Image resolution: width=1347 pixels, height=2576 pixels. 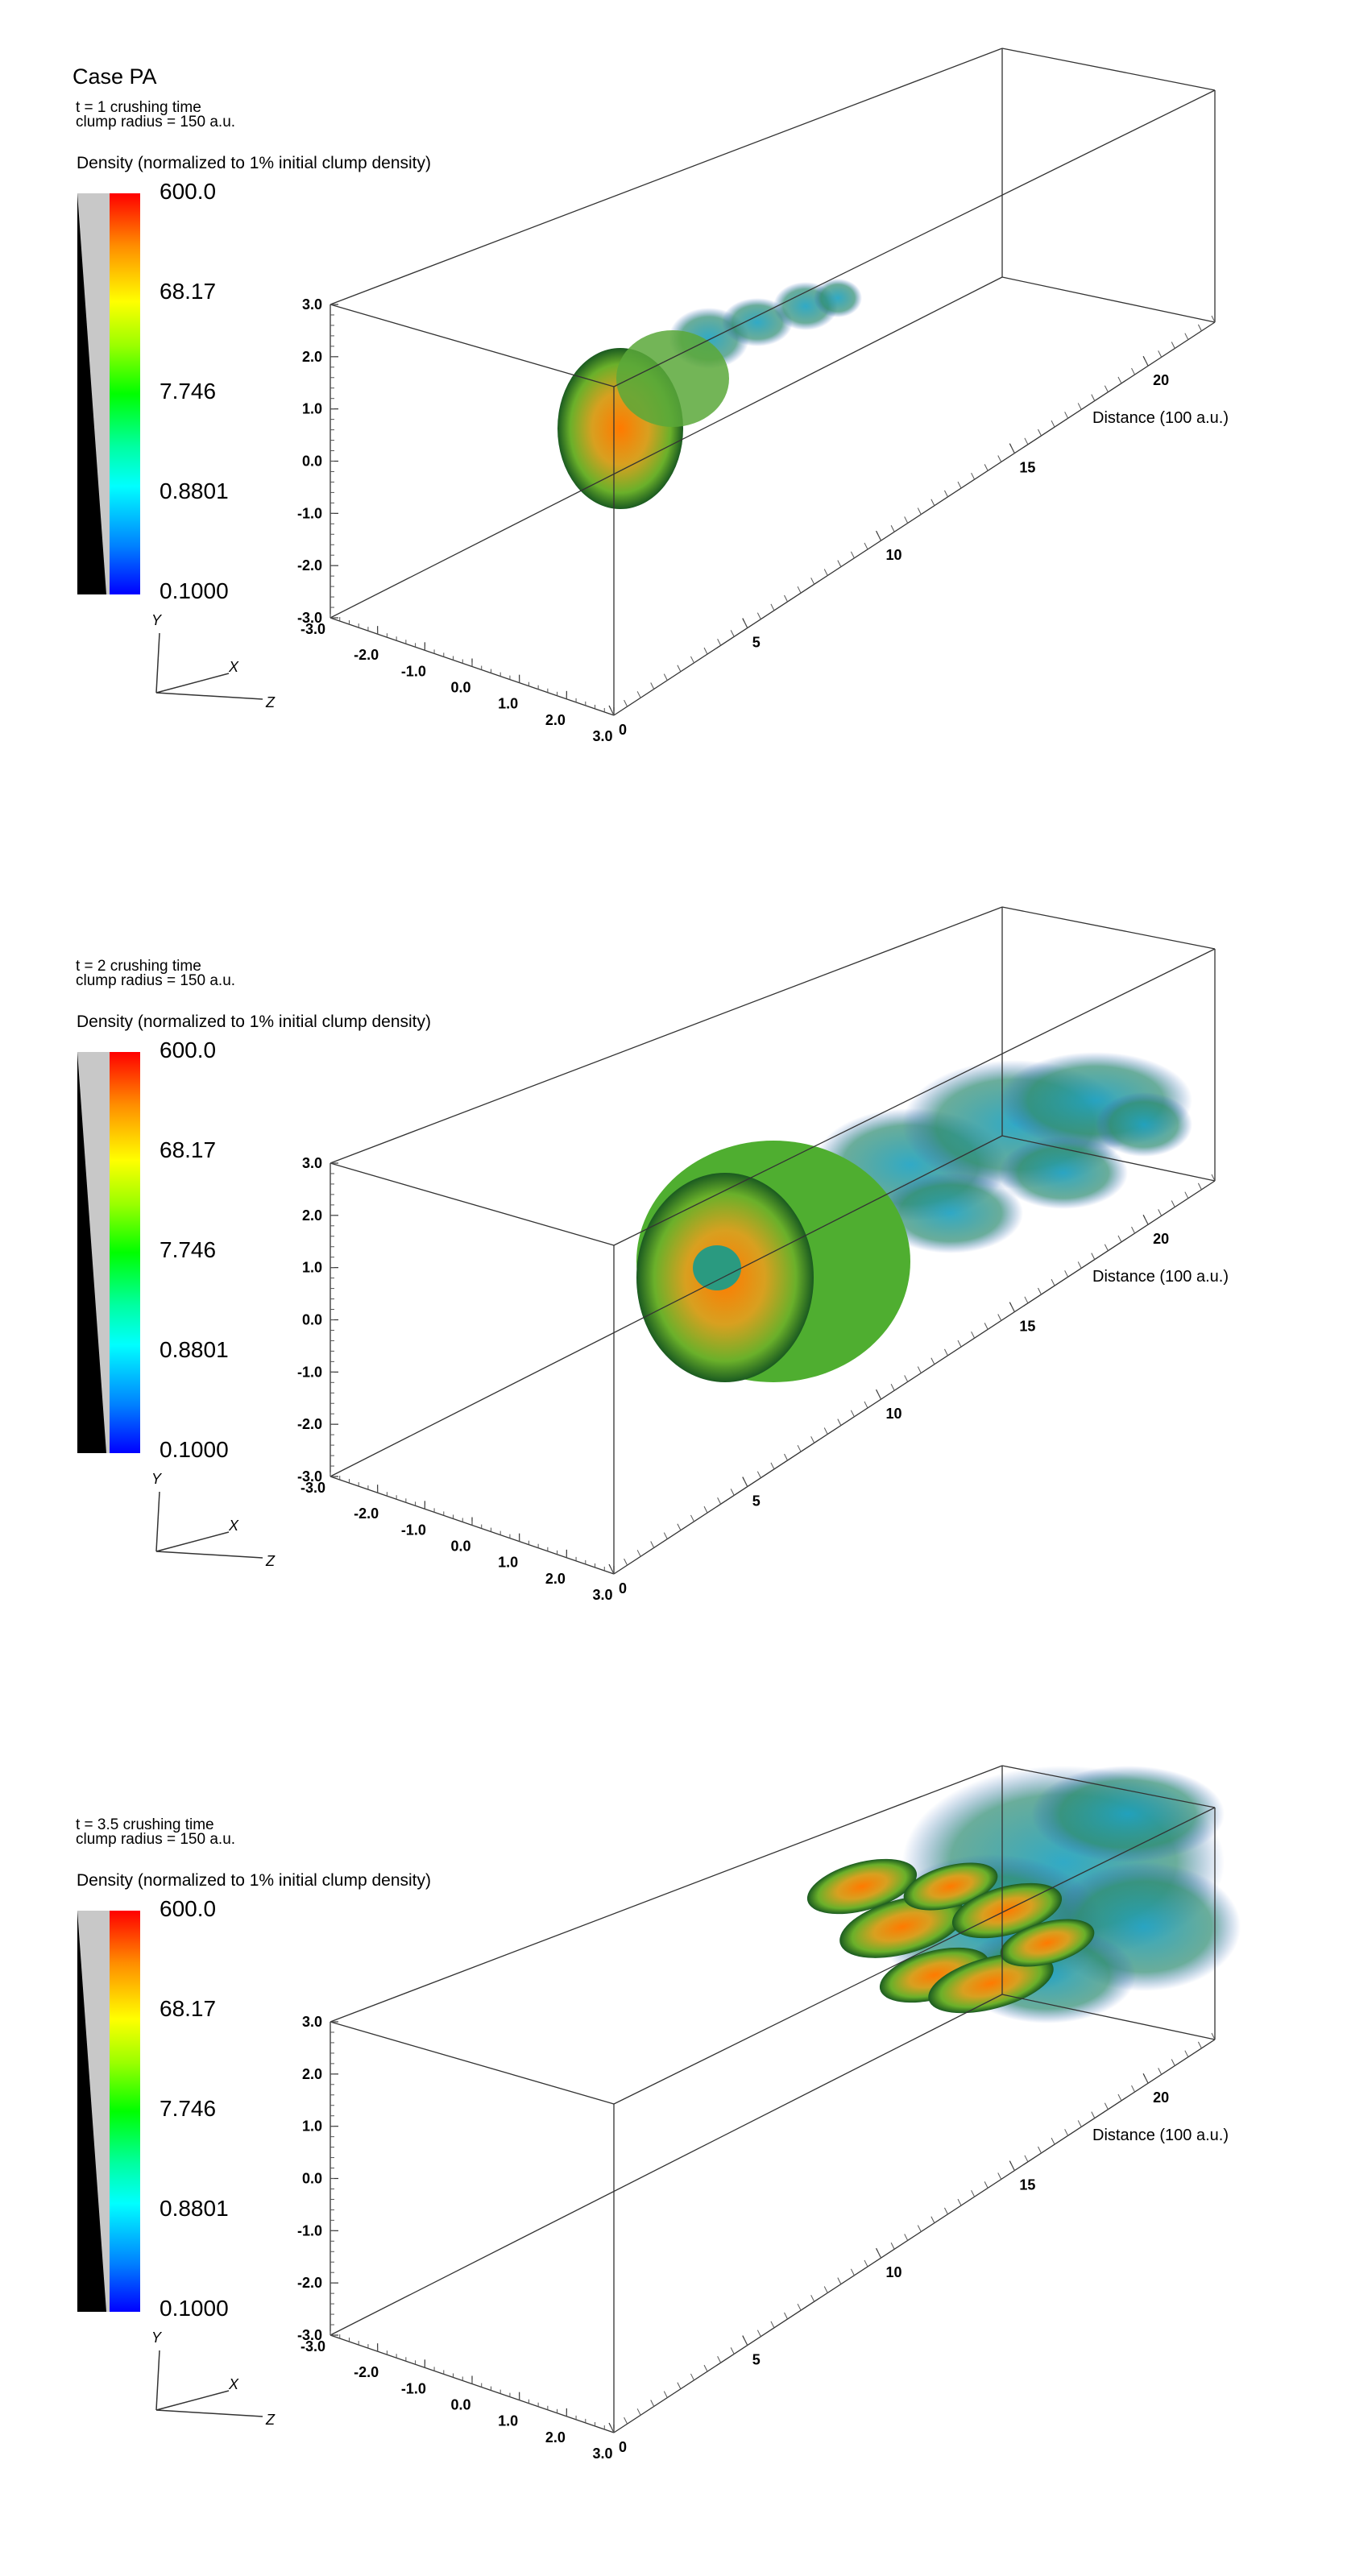 I want to click on y-tick-label: 3.0, so click(x=312, y=1163).